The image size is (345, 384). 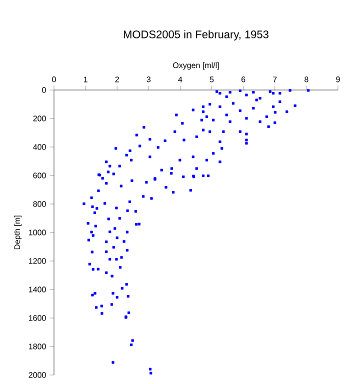 I want to click on y-axis-title: Depth [m], so click(x=18, y=233).